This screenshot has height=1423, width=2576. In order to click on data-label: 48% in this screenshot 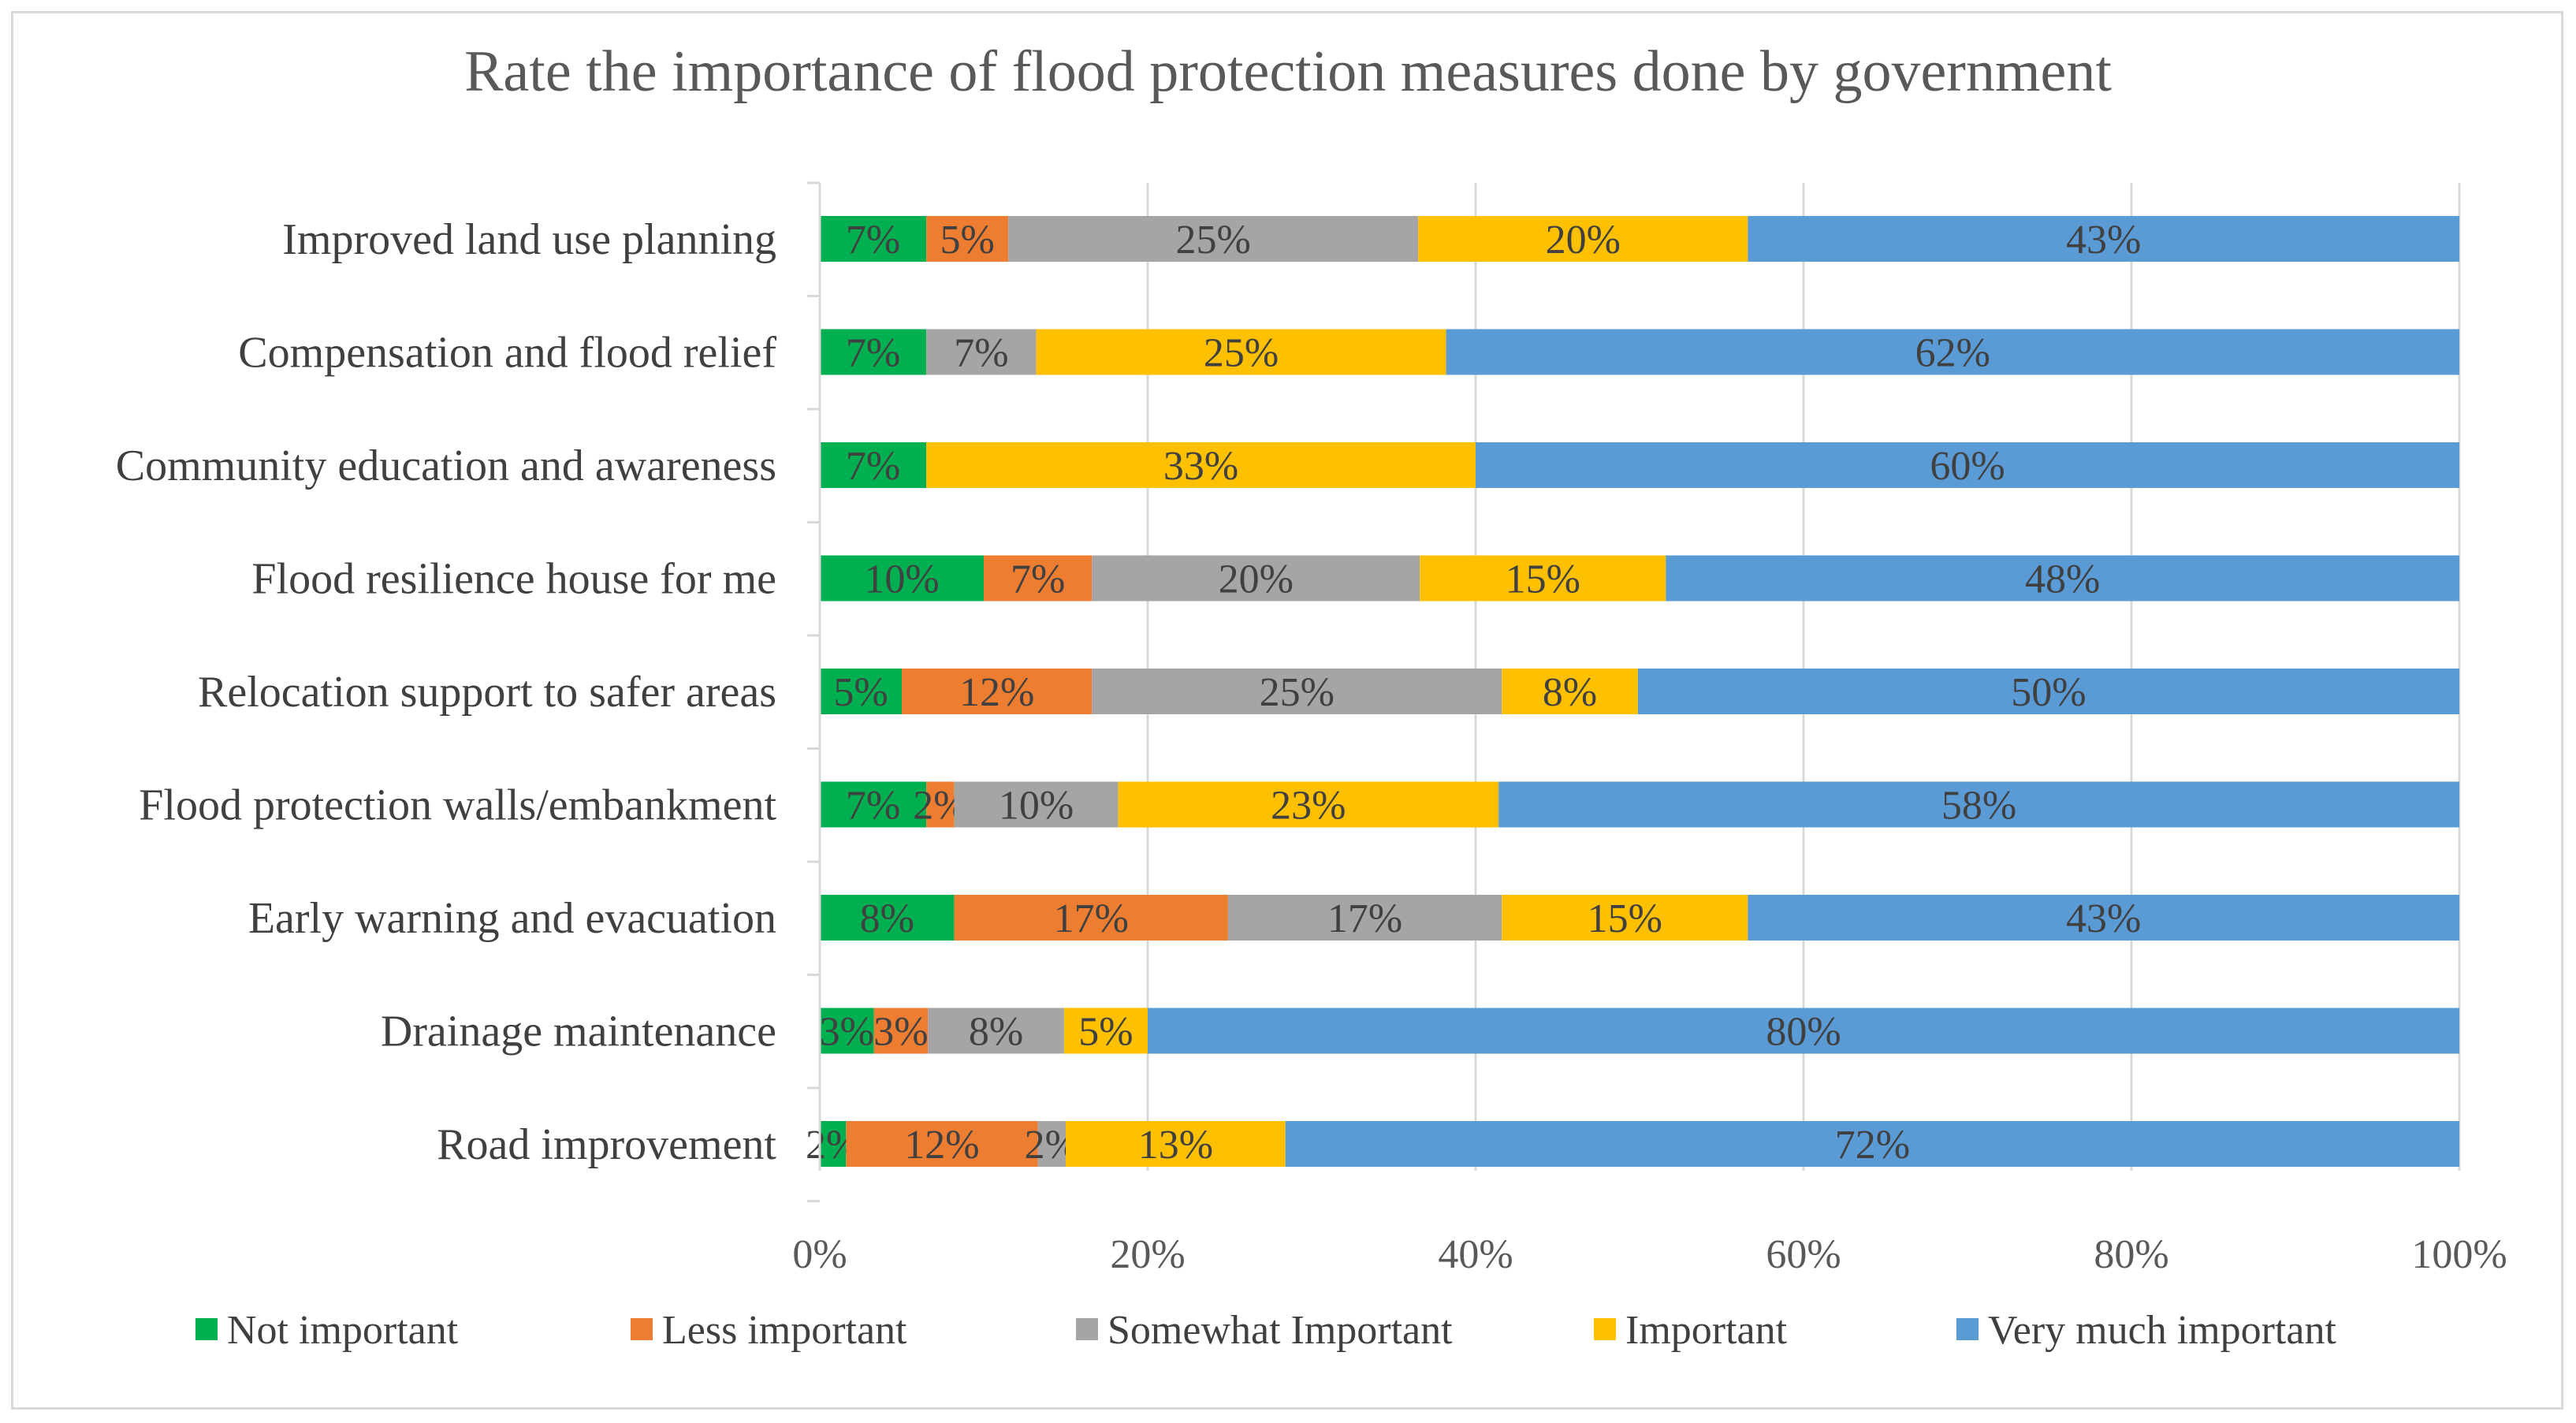, I will do `click(2062, 579)`.